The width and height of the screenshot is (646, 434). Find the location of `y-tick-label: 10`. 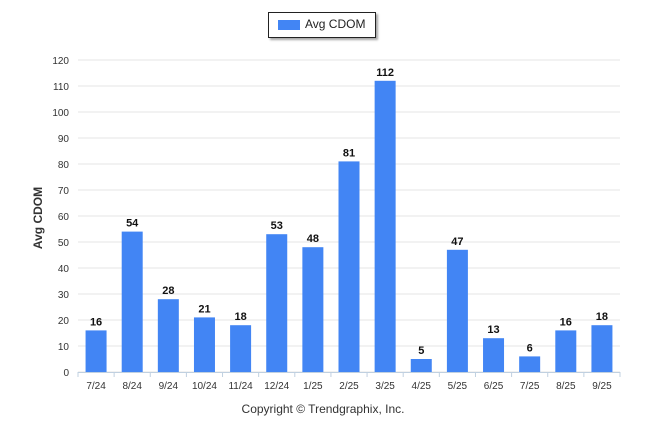

y-tick-label: 10 is located at coordinates (64, 347).